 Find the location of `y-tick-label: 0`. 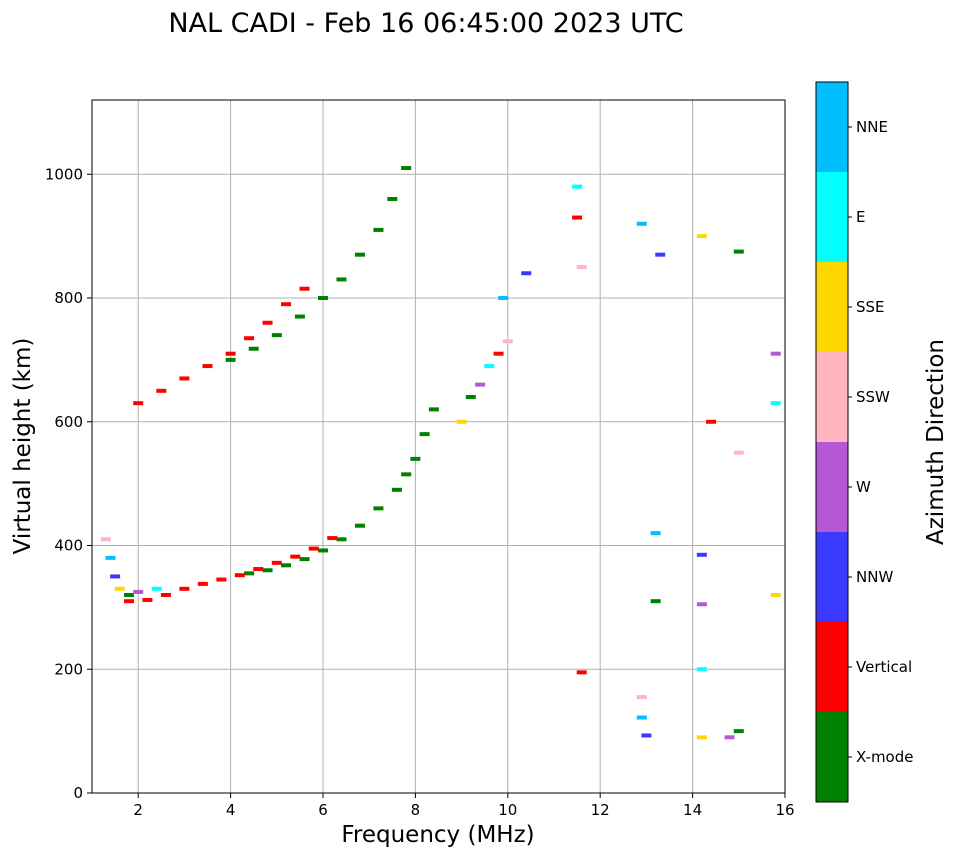

y-tick-label: 0 is located at coordinates (78, 793).